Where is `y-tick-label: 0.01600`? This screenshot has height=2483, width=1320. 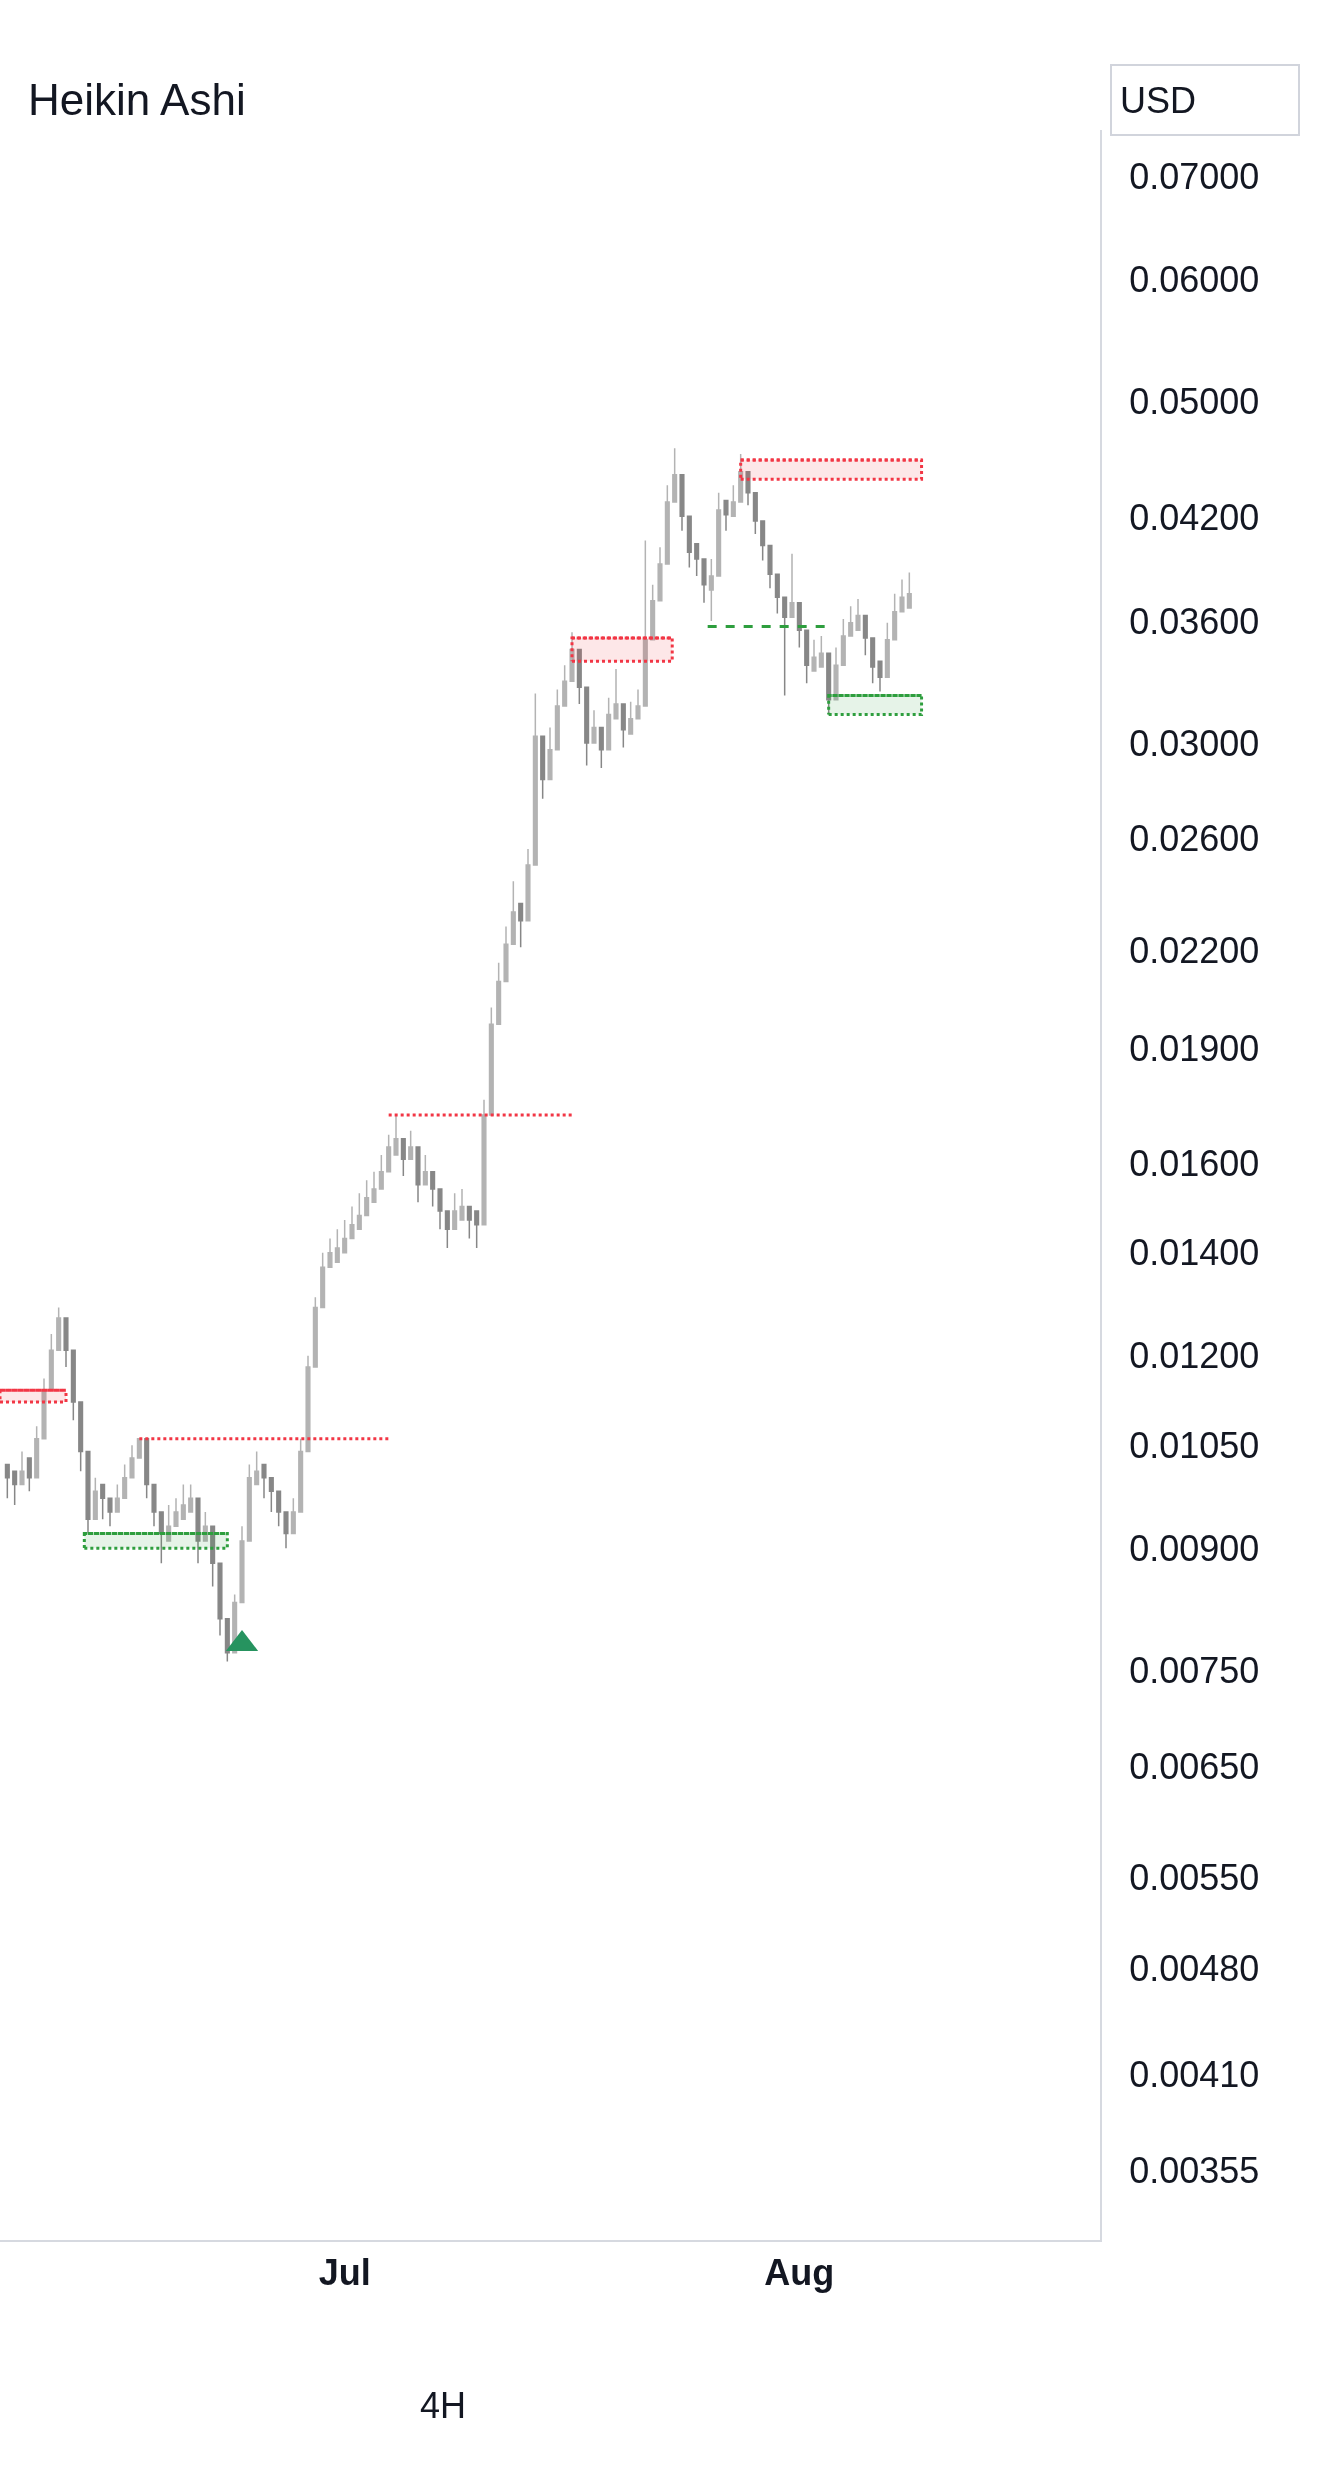
y-tick-label: 0.01600 is located at coordinates (1194, 1164).